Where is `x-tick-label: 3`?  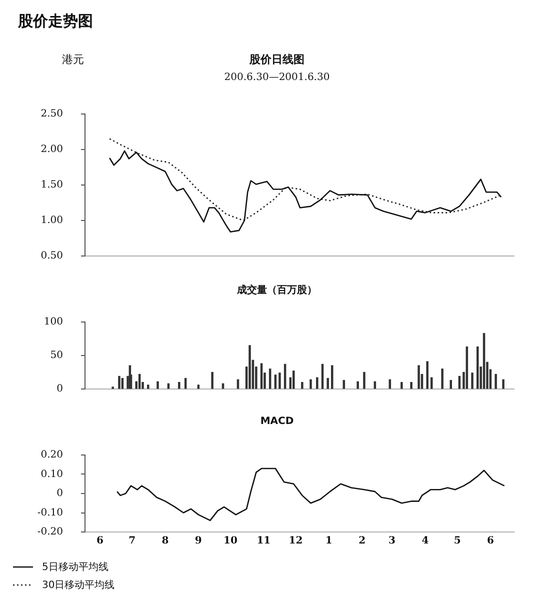 x-tick-label: 3 is located at coordinates (392, 541).